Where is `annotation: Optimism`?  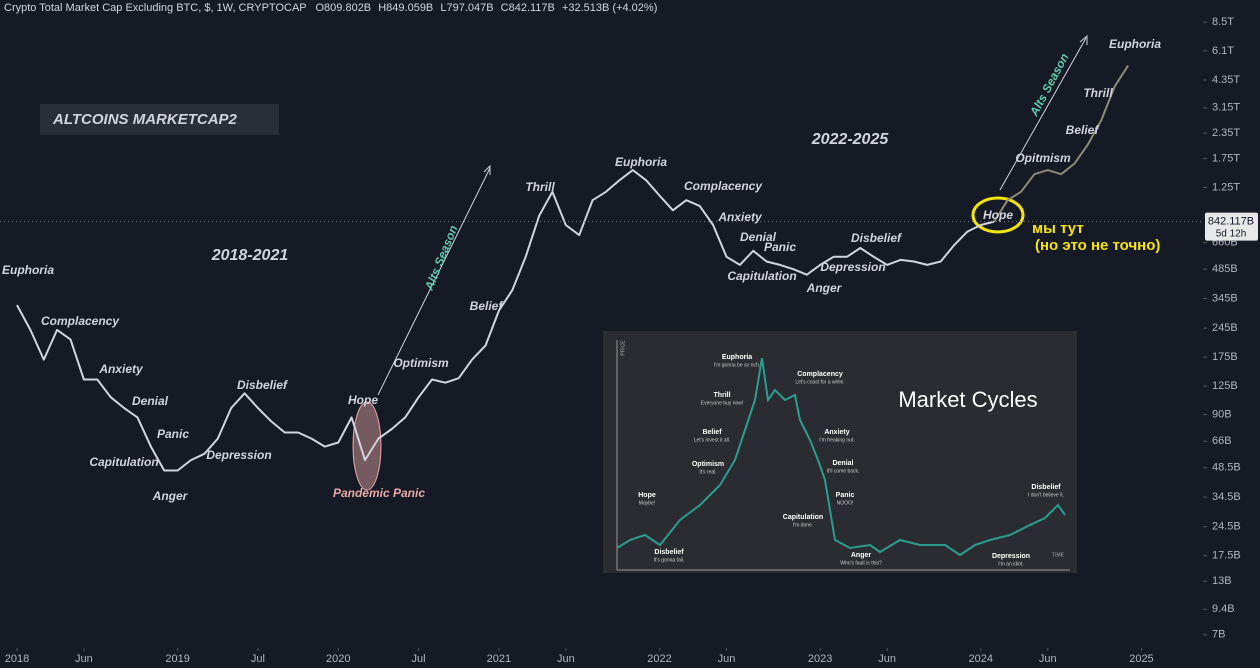
annotation: Optimism is located at coordinates (421, 363).